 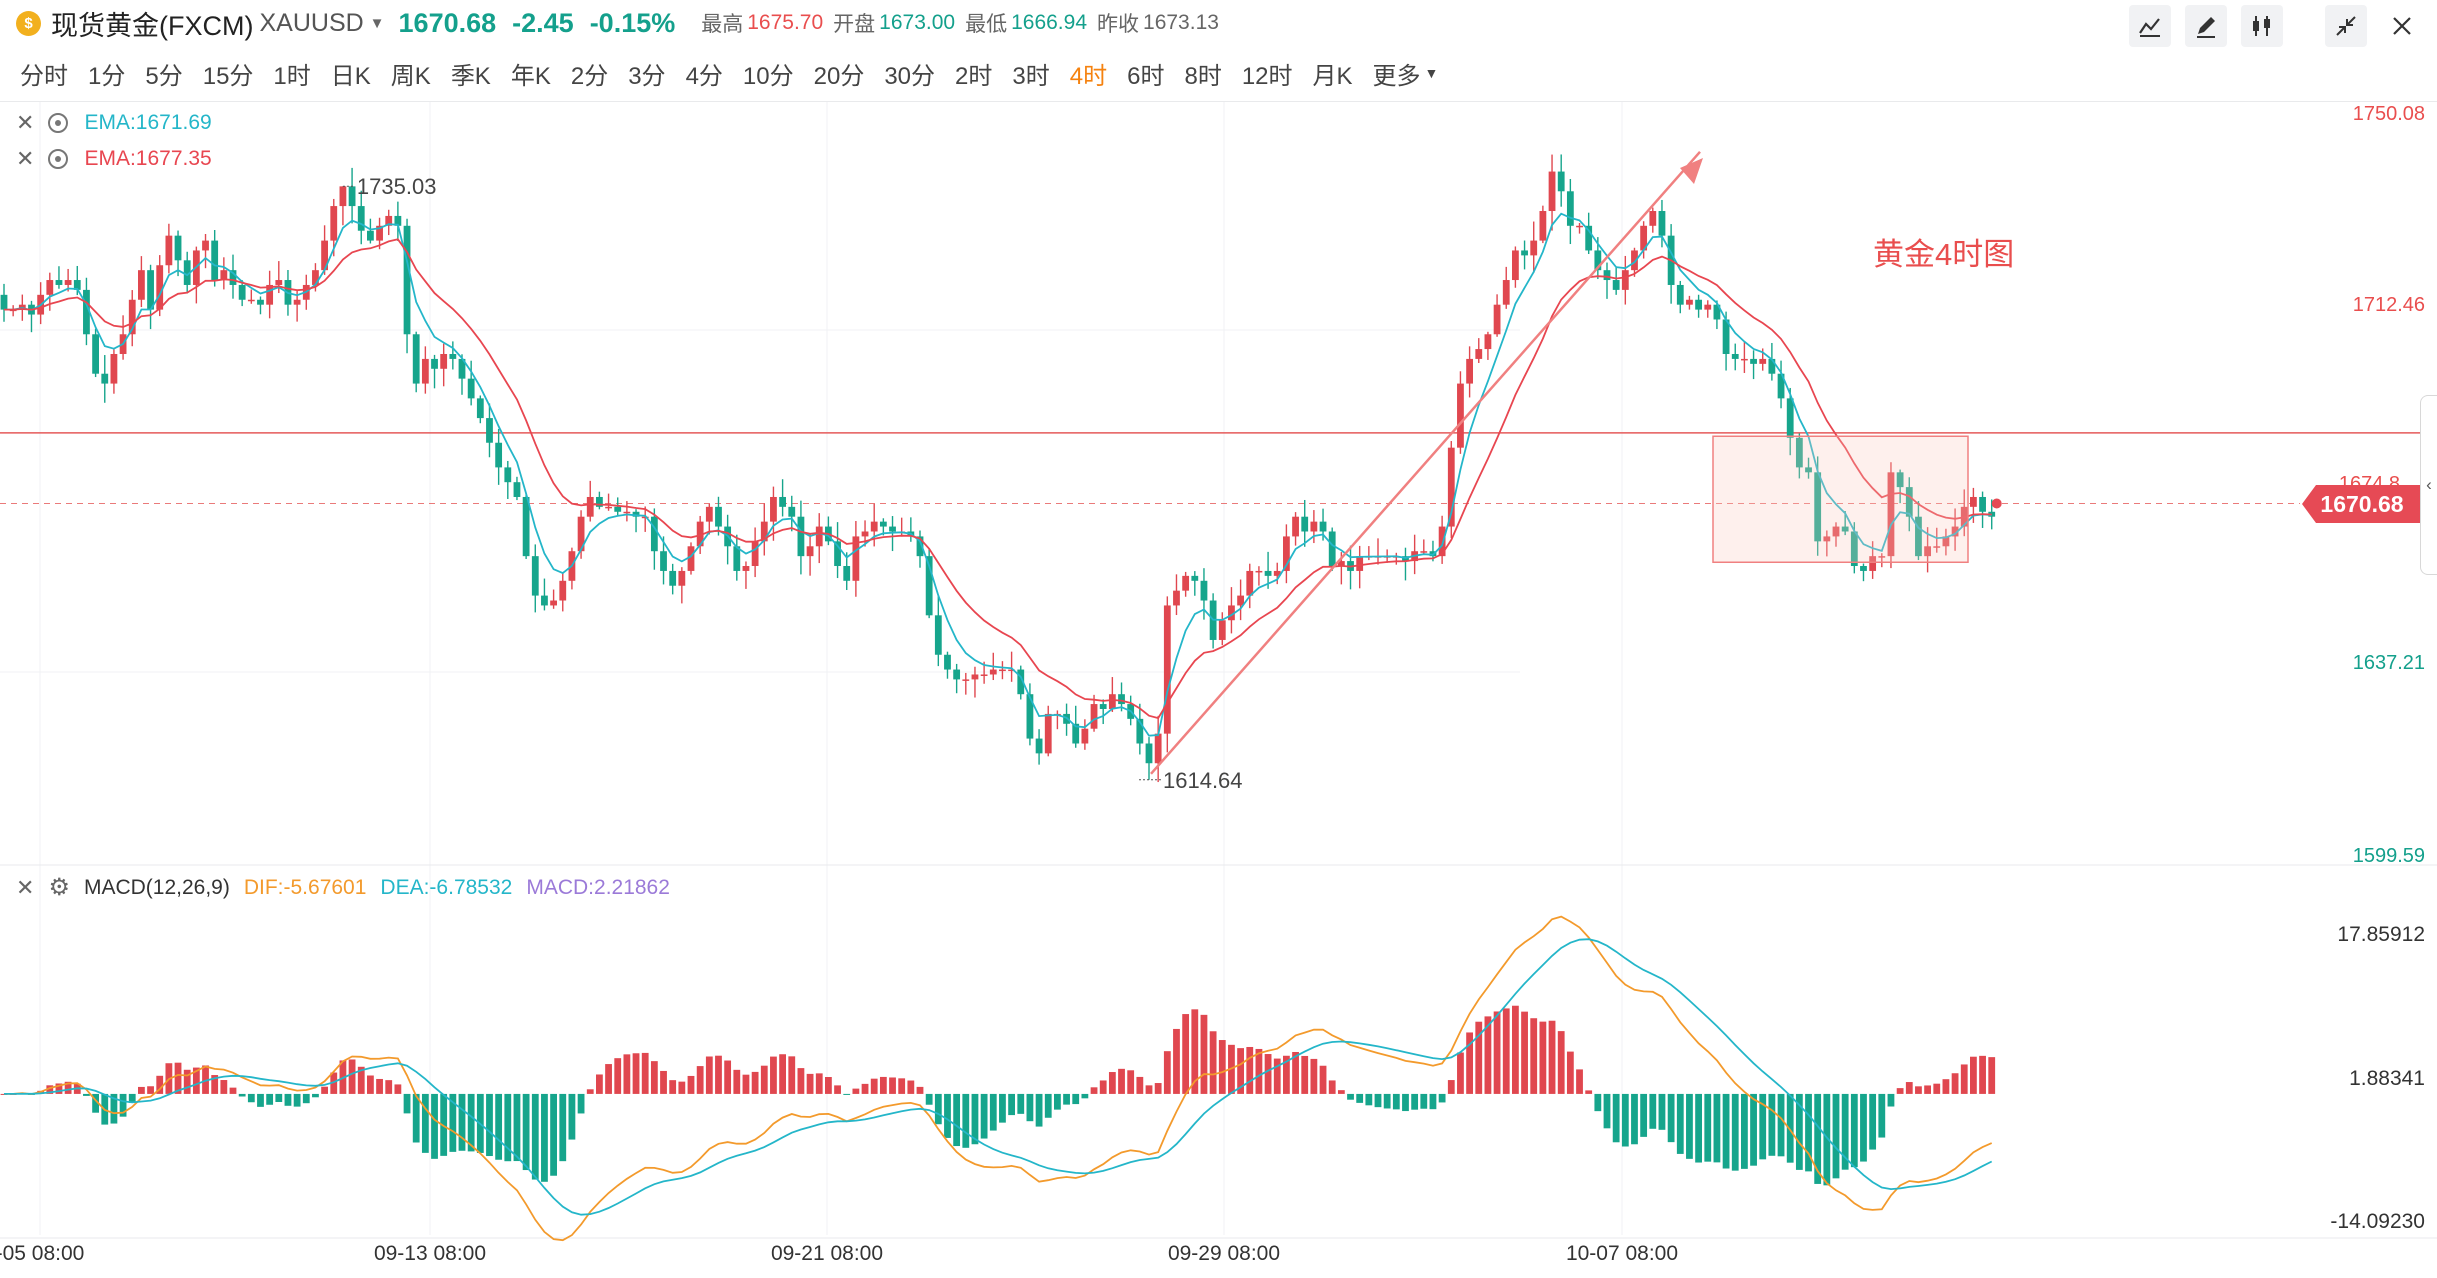 I want to click on period-item: 8时, so click(x=1203, y=76).